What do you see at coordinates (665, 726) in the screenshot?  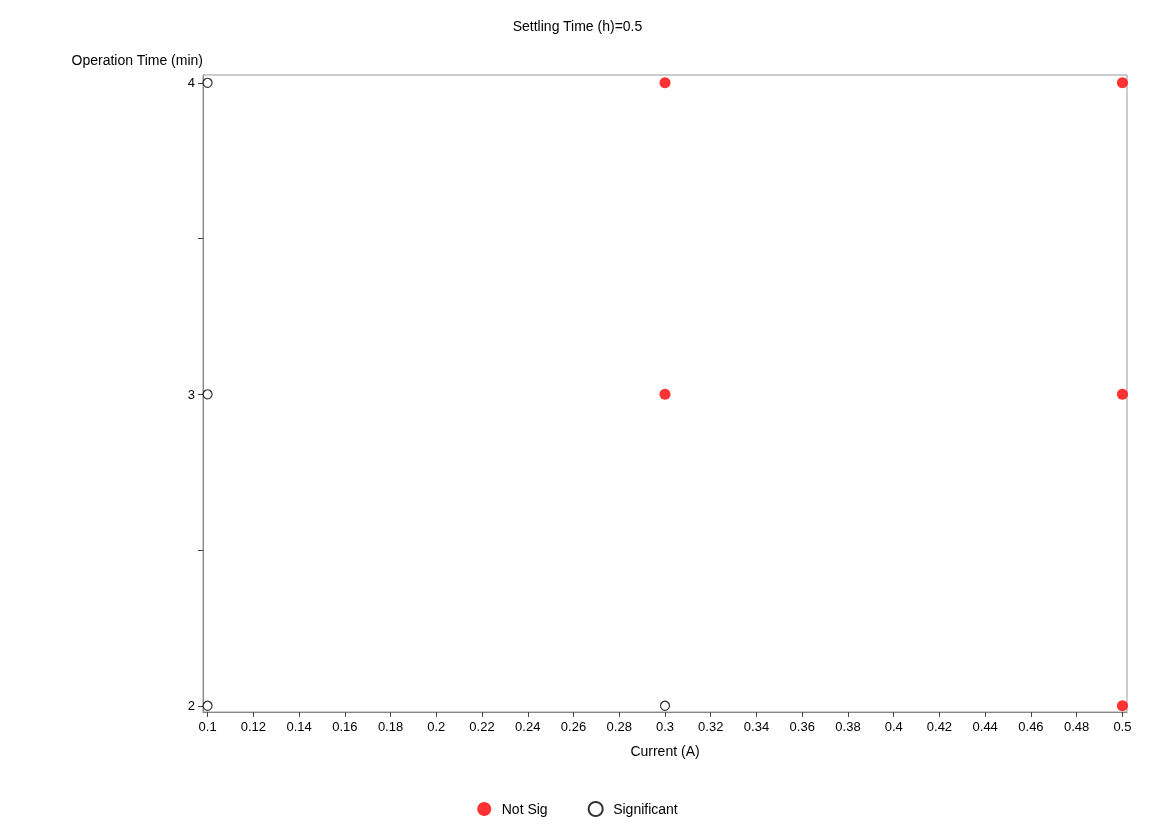 I see `x-tick-label: 0.3` at bounding box center [665, 726].